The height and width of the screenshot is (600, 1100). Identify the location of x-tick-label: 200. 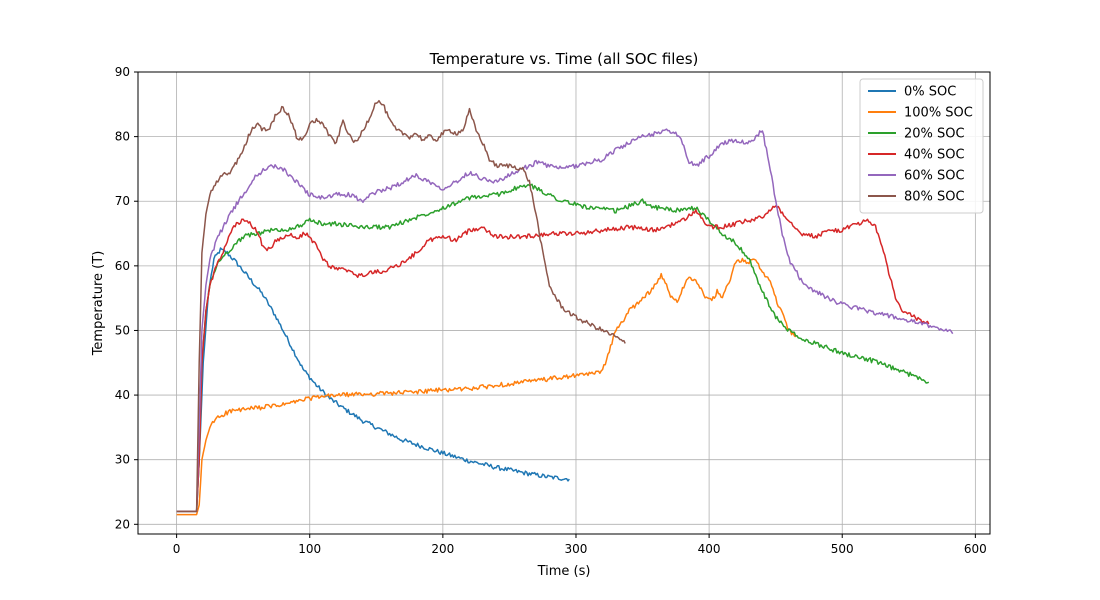
(442, 549).